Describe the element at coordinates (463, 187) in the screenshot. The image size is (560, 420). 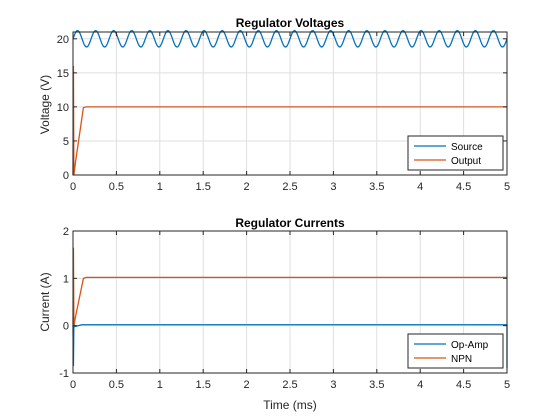
I see `voltage-x-tick-label: 4.5` at that location.